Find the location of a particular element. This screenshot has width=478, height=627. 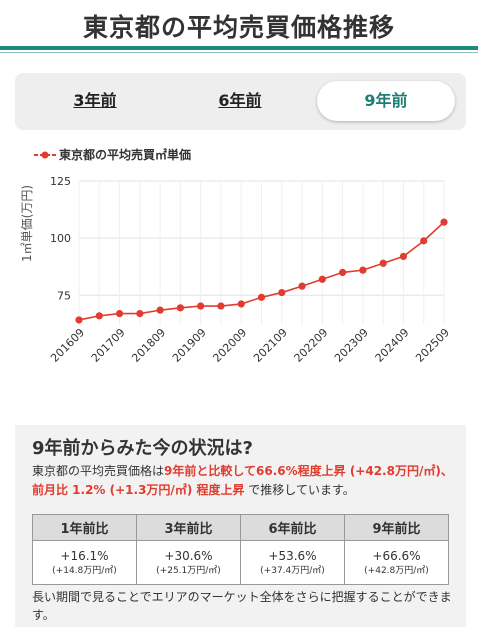

x-tick-label: 201809 is located at coordinates (148, 345).